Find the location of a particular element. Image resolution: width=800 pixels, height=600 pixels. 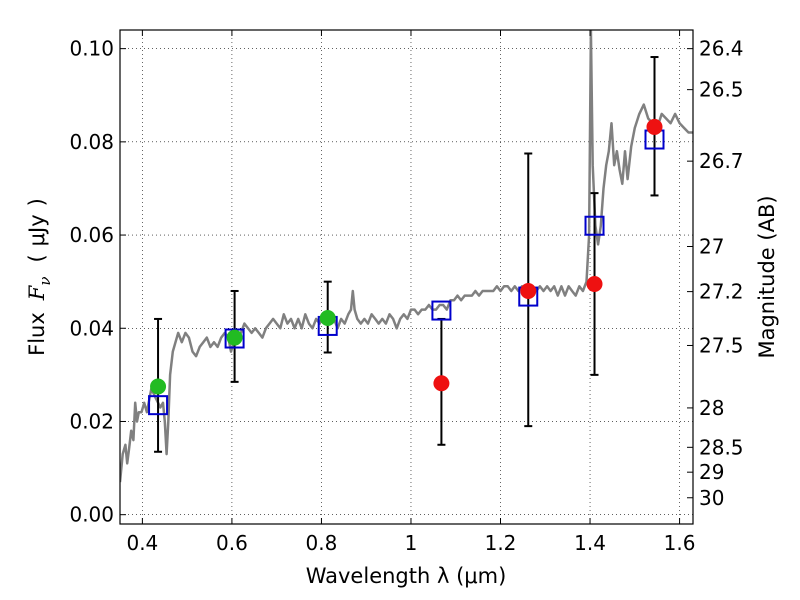

magnitude-tick-label: 27.5 is located at coordinates (721, 345).